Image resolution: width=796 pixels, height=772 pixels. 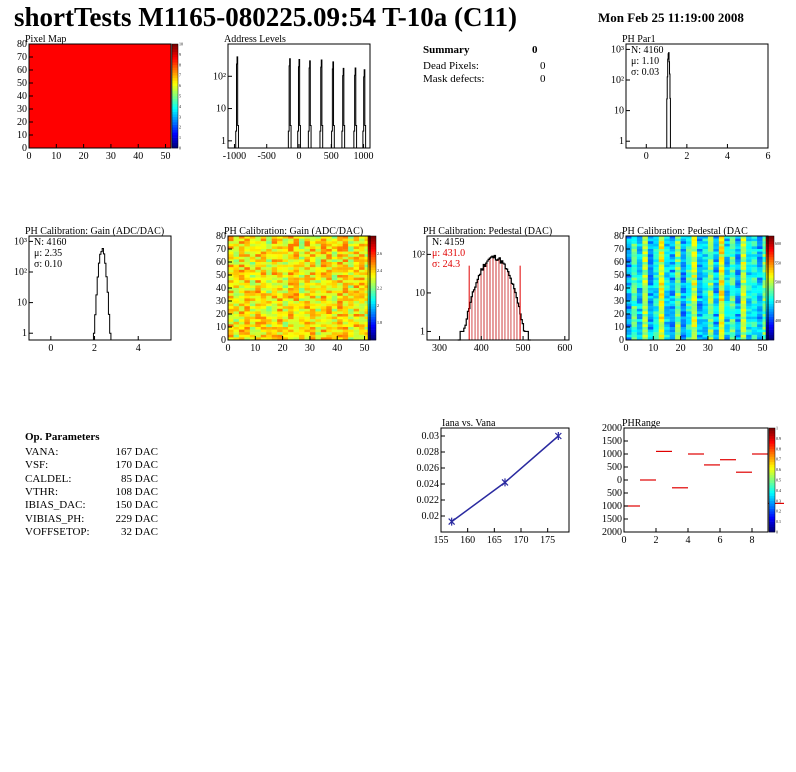 What do you see at coordinates (136, 491) in the screenshot?
I see `op-param-value: 108 DAC` at bounding box center [136, 491].